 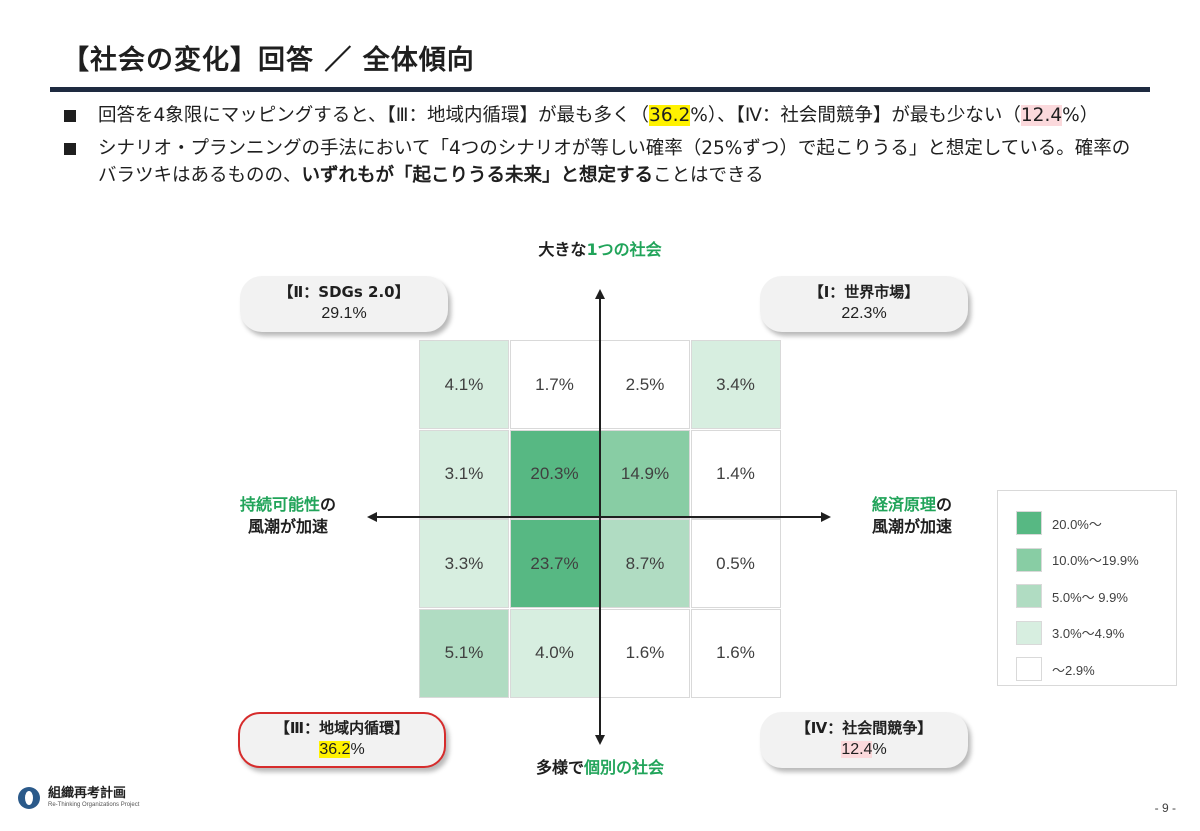 What do you see at coordinates (857, 749) in the screenshot?
I see `quadrant-value-q4-num: 12.4` at bounding box center [857, 749].